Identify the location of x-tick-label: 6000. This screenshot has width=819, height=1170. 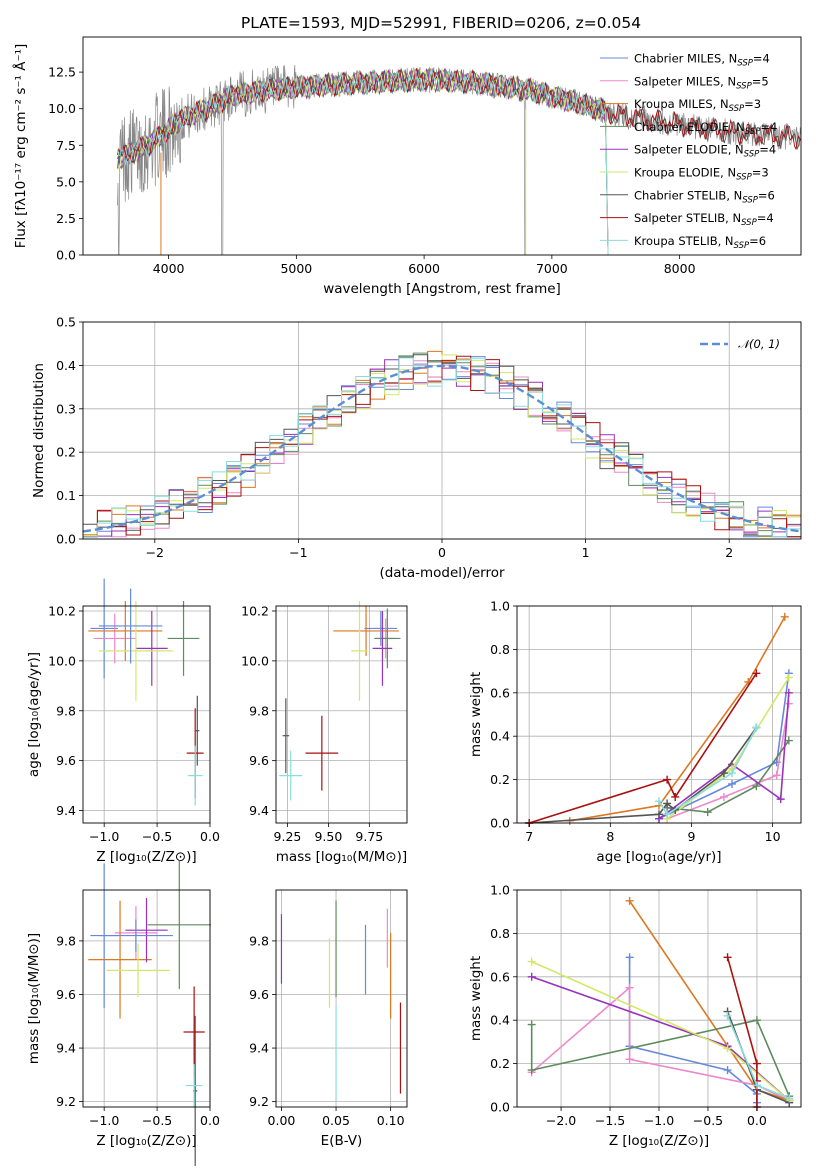
(424, 268).